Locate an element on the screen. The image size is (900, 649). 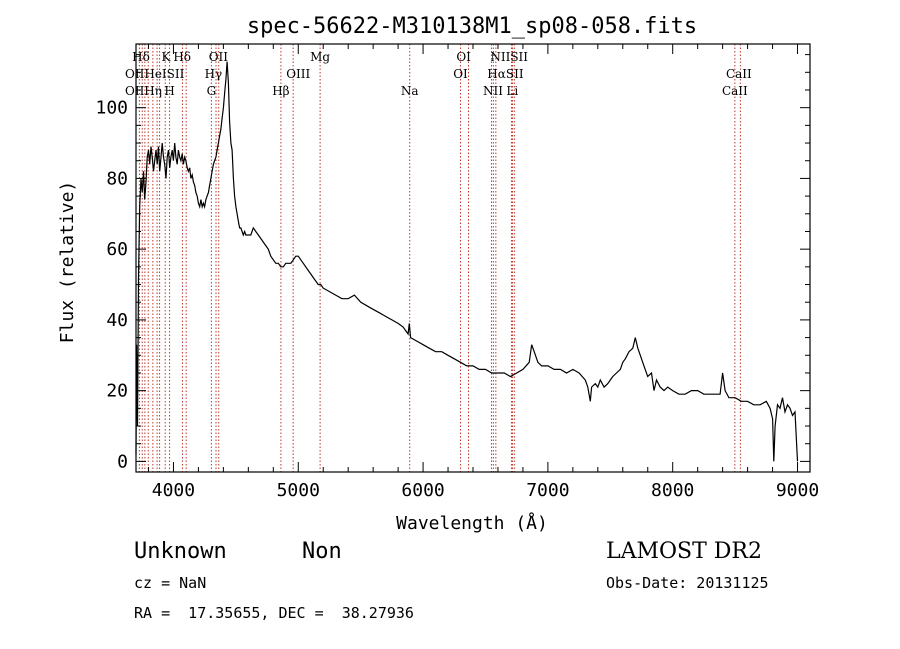
sky-coordinates: RA = 17.35655, DEC = 38.27936 is located at coordinates (274, 613).